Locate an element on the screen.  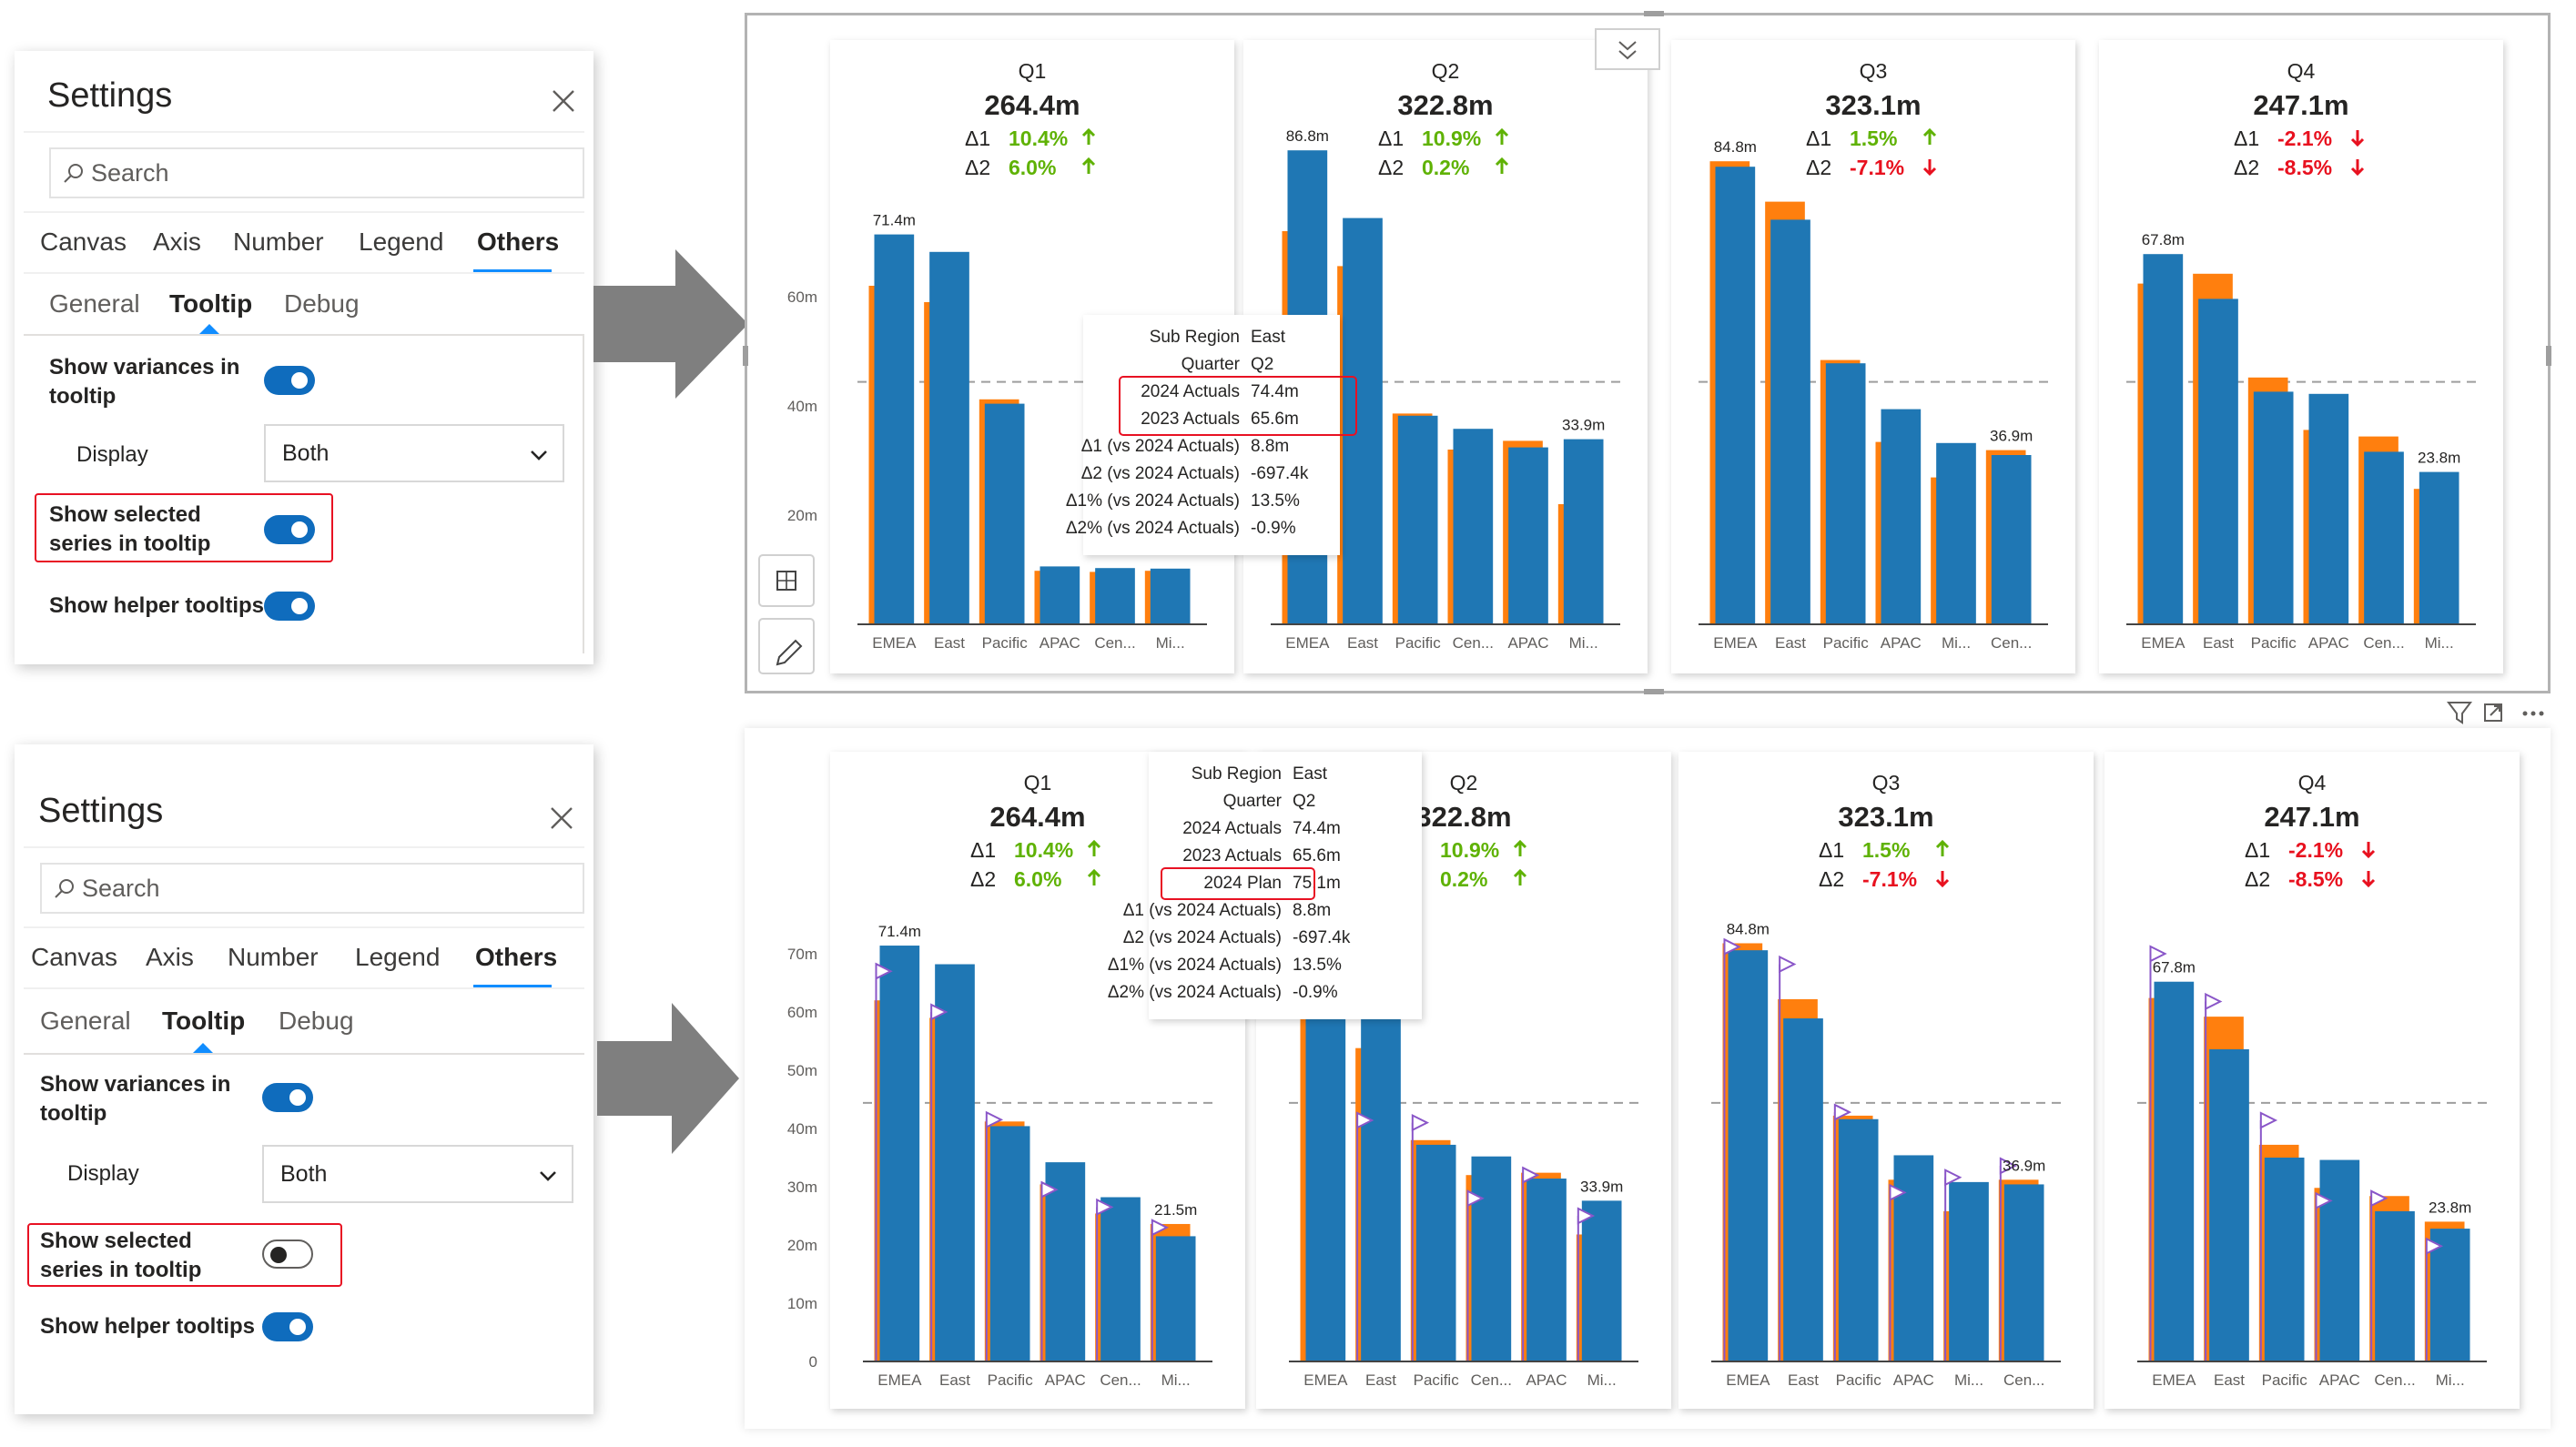
data-label: 21.5m is located at coordinates (1175, 1210).